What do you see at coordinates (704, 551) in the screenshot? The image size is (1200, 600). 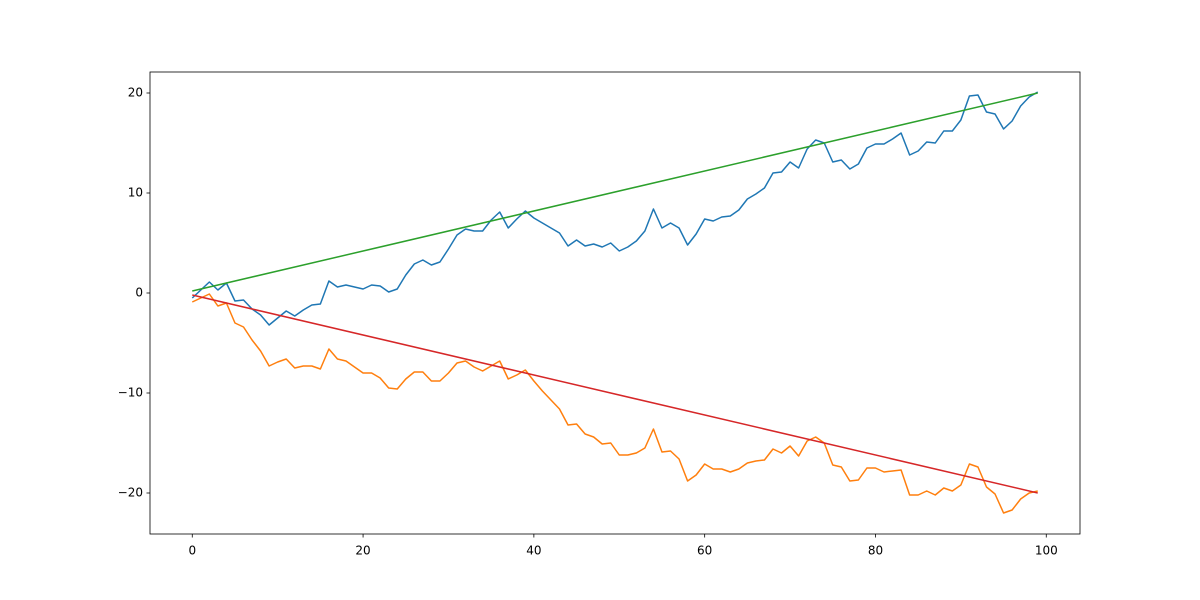 I see `x-tick-label: 60` at bounding box center [704, 551].